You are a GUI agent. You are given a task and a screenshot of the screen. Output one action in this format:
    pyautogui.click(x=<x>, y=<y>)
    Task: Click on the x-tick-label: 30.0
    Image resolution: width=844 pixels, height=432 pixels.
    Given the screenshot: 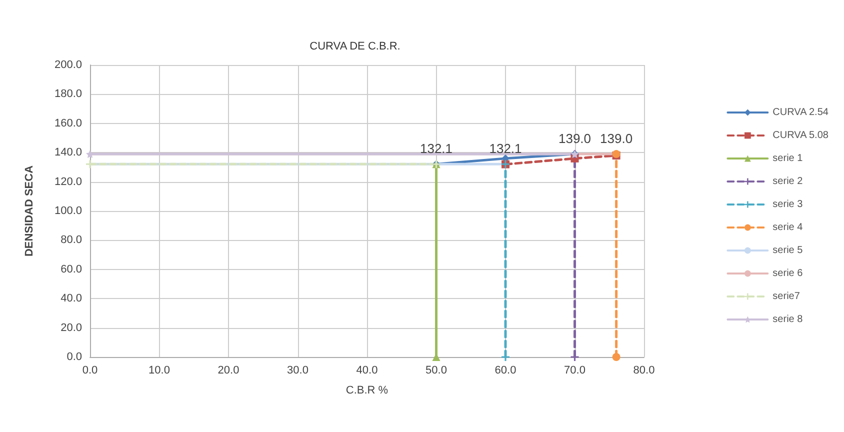 What is the action you would take?
    pyautogui.click(x=297, y=370)
    